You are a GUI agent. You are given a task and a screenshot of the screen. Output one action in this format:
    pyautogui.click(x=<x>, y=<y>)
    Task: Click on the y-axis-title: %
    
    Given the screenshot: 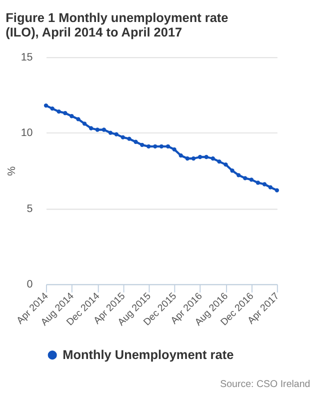 What is the action you would take?
    pyautogui.click(x=12, y=171)
    